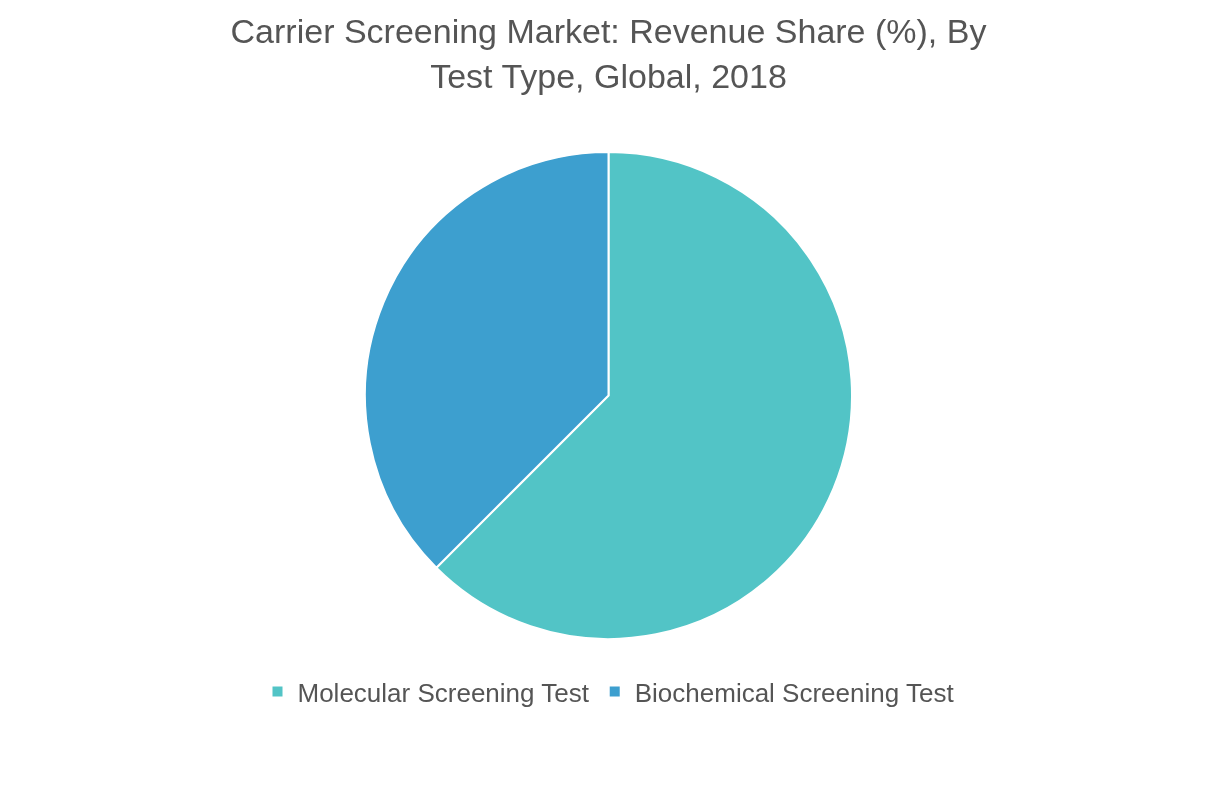 The image size is (1217, 789). Describe the element at coordinates (794, 692) in the screenshot. I see `legend-label: Biochemical Screening Test` at that location.